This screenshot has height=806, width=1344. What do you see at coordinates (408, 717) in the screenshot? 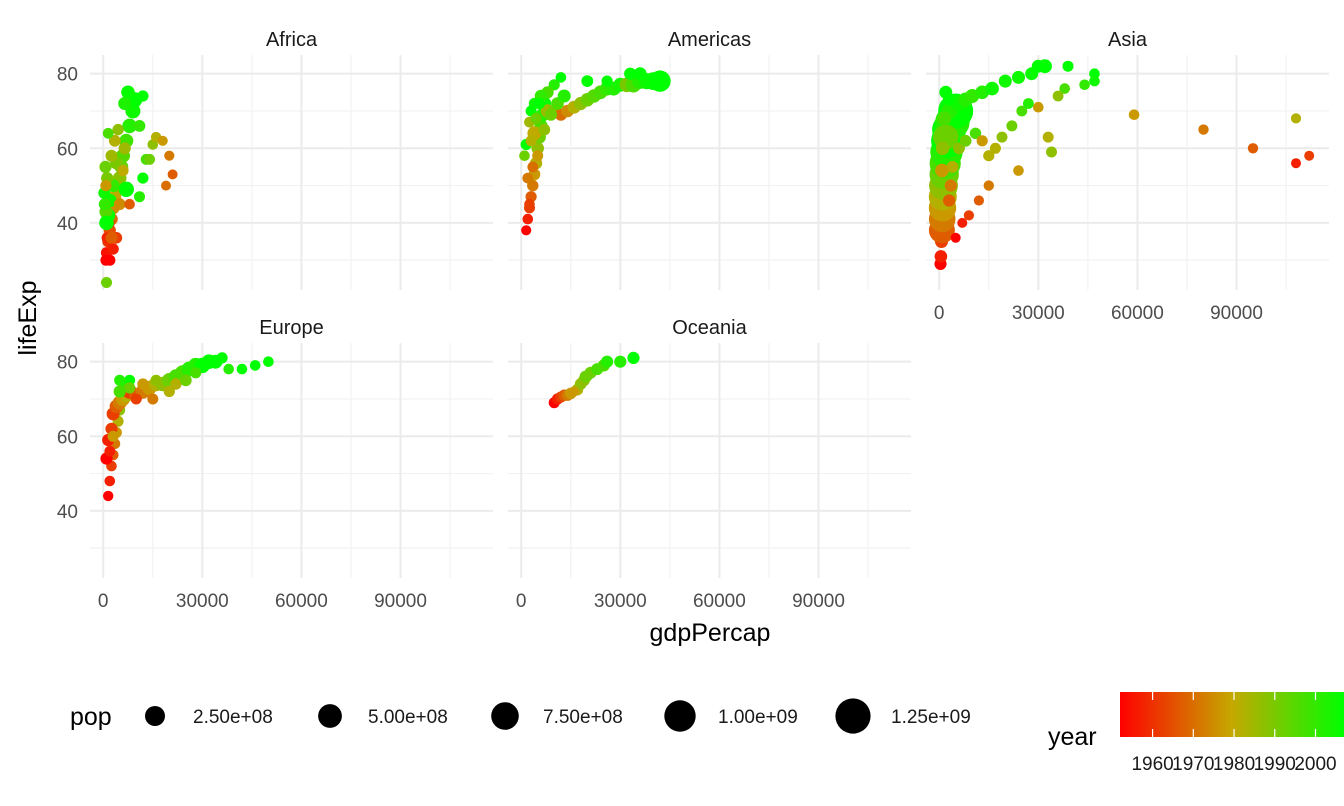
I see `size-legend-label: 5.00e+08` at bounding box center [408, 717].